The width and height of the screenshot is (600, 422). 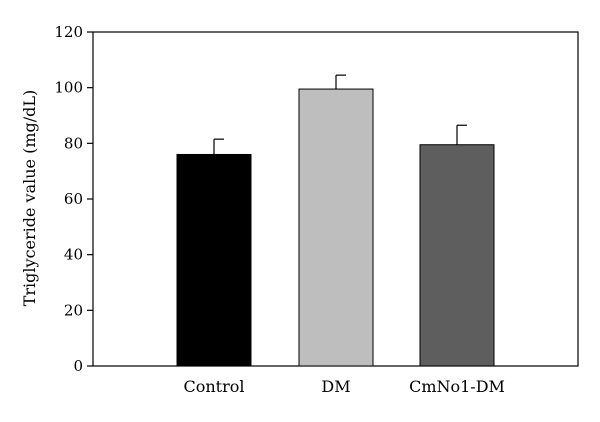 I want to click on bar-dm, so click(x=336, y=227).